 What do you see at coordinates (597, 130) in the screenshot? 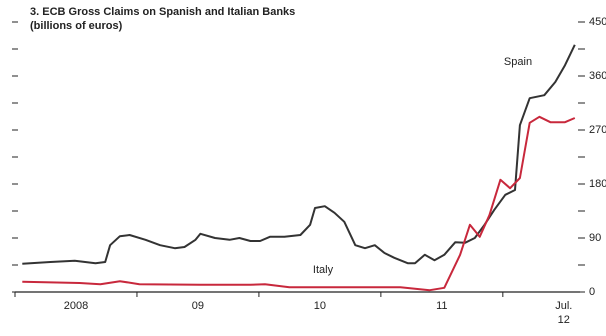
I see `y-tick-label: 270` at bounding box center [597, 130].